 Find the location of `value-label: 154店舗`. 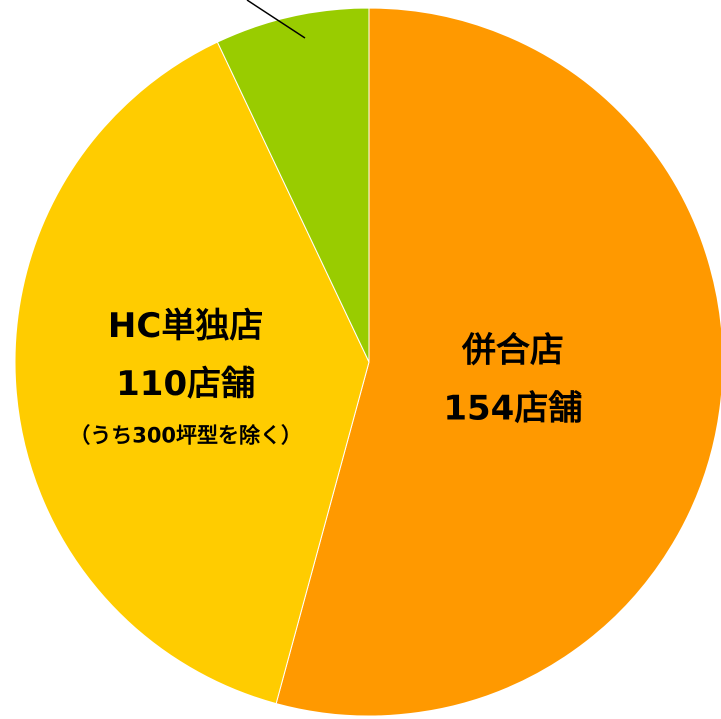

value-label: 154店舗 is located at coordinates (512, 409).